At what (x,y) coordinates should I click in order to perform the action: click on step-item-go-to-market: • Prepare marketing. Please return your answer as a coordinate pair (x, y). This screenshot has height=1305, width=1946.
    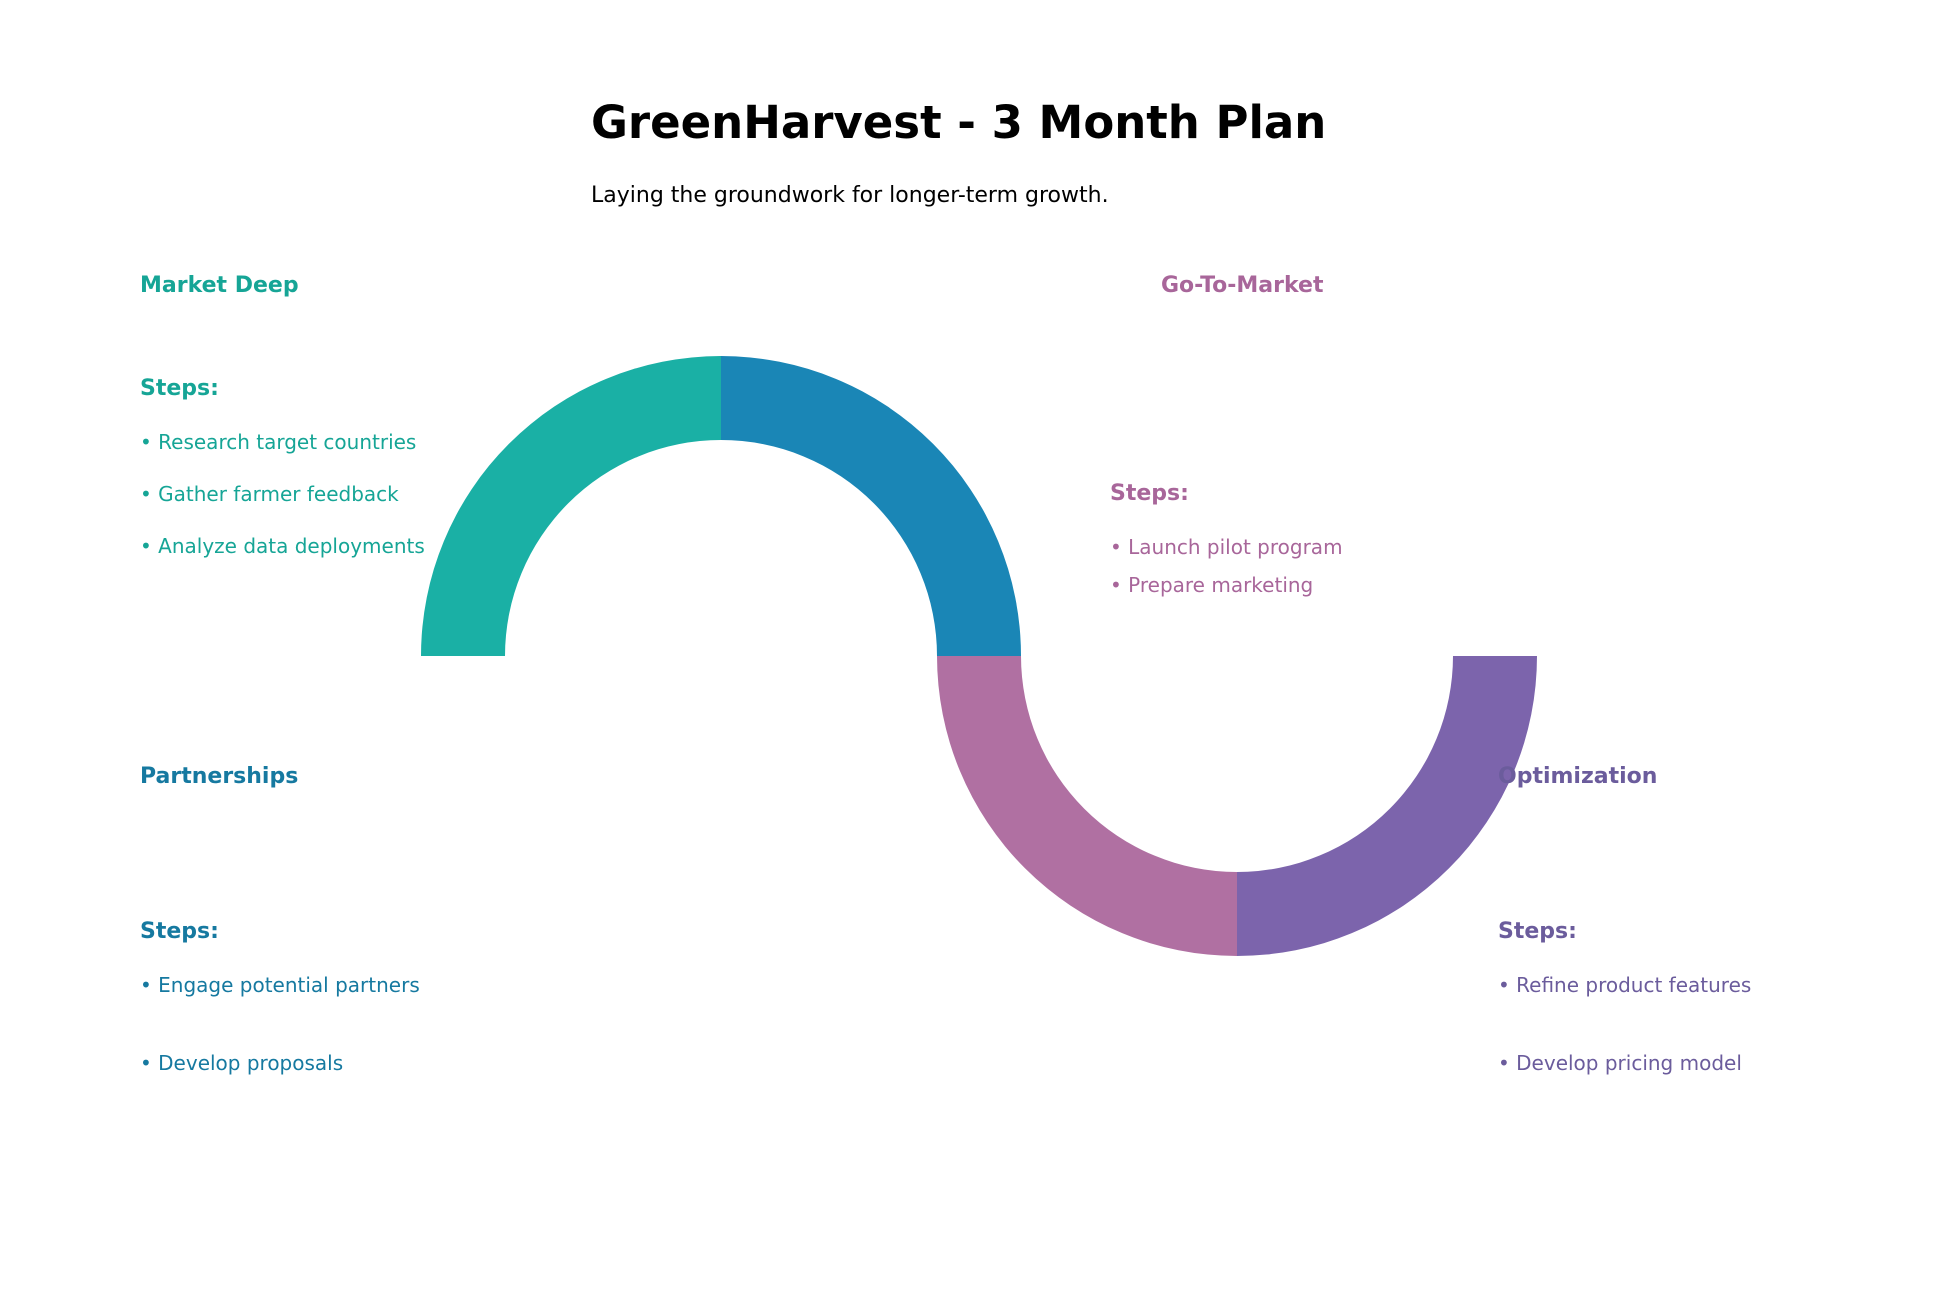
    Looking at the image, I should click on (1212, 585).